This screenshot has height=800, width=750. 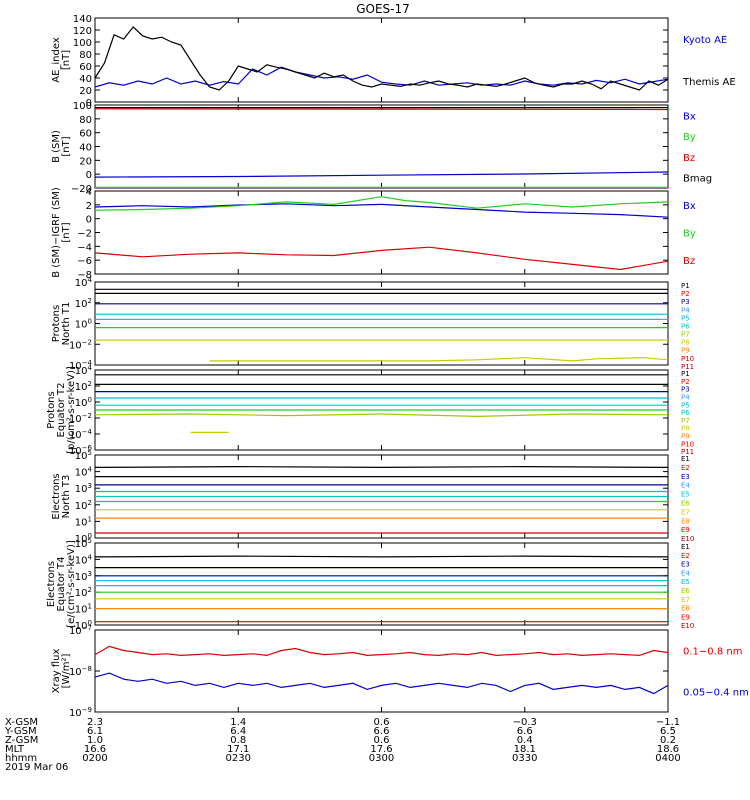 I want to click on panel-3: 4 2 0 −2 −4 −6 −8 B (SM)−IGRF (SM)[nT] Bx By Bz, so click(x=373, y=234).